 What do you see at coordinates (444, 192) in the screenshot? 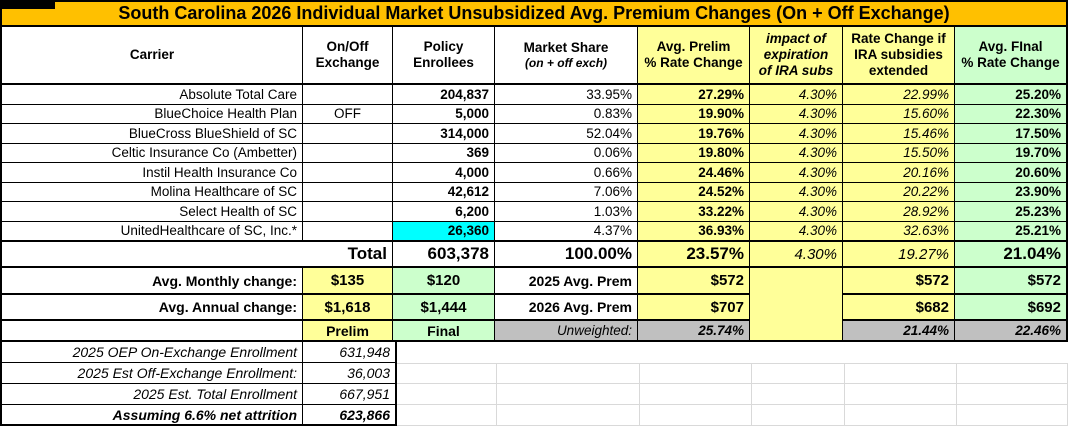
I see `cell-policy-enrollees: 42,612` at bounding box center [444, 192].